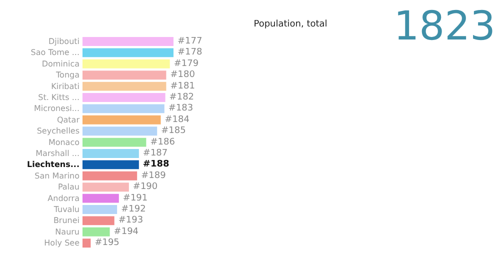 The image size is (500, 264). I want to click on y-tick-label: Andorra, so click(64, 198).